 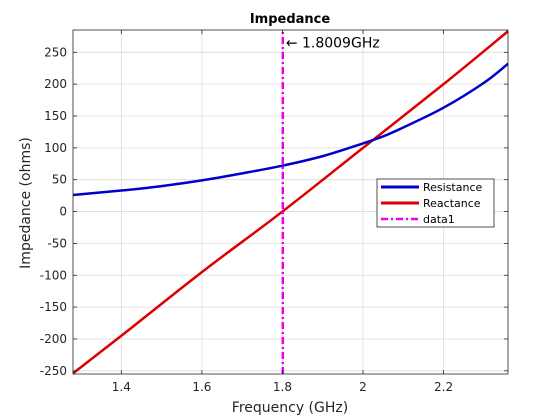 I want to click on legend-label-data1: data1, so click(x=439, y=219).